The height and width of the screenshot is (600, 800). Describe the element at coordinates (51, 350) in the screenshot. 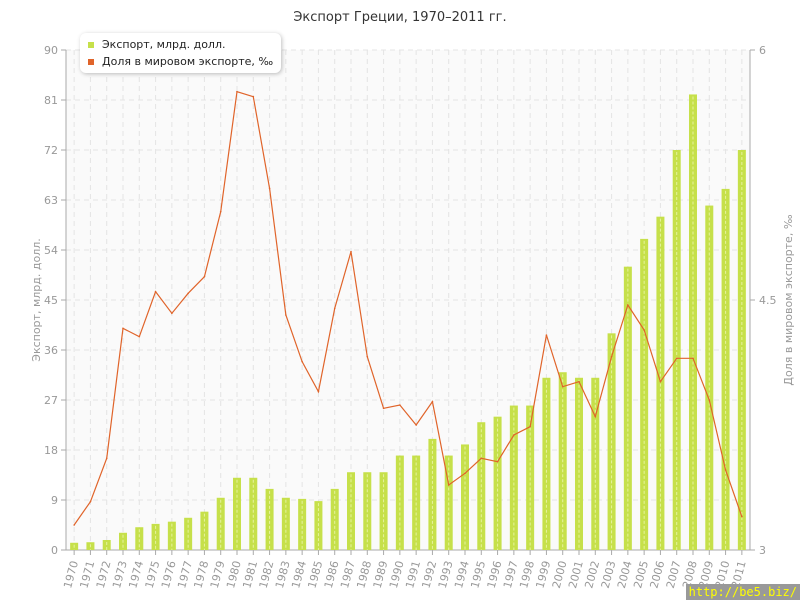

I see `y-tick-label: 36` at that location.